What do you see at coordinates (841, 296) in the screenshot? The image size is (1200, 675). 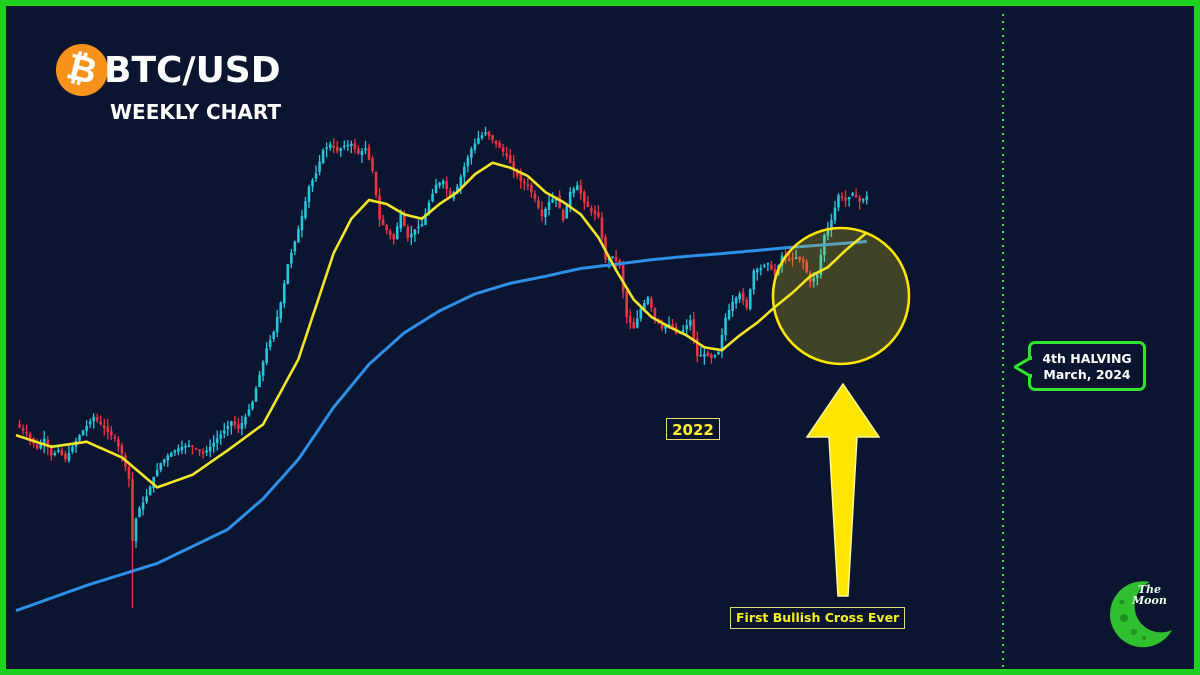 I see `bullish-cross-highlight-circle` at bounding box center [841, 296].